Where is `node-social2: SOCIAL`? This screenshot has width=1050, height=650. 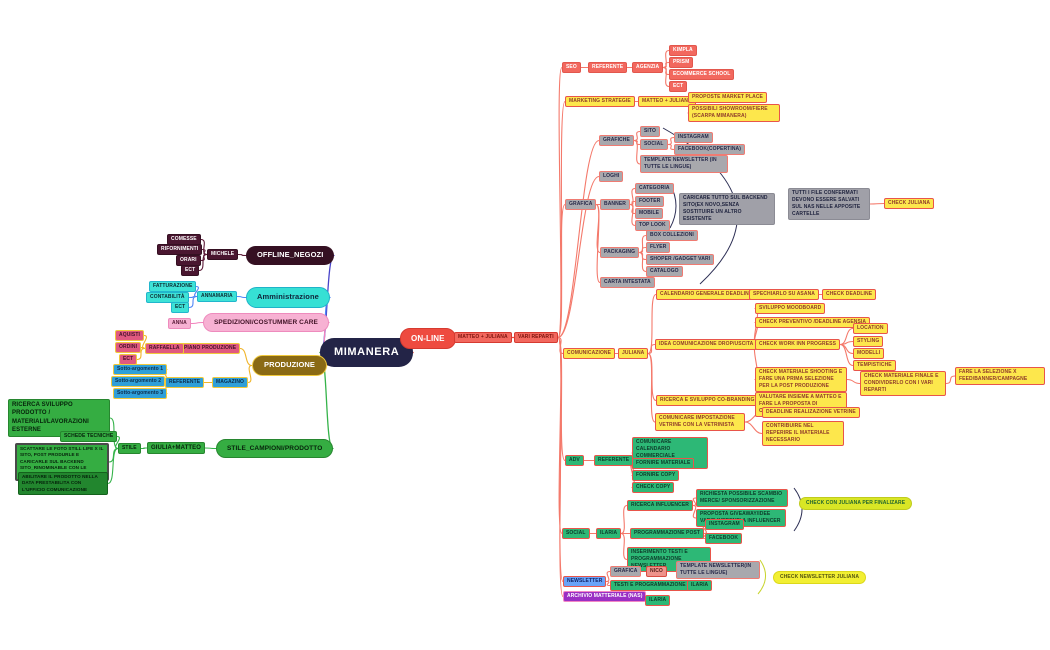 node-social2: SOCIAL is located at coordinates (576, 533).